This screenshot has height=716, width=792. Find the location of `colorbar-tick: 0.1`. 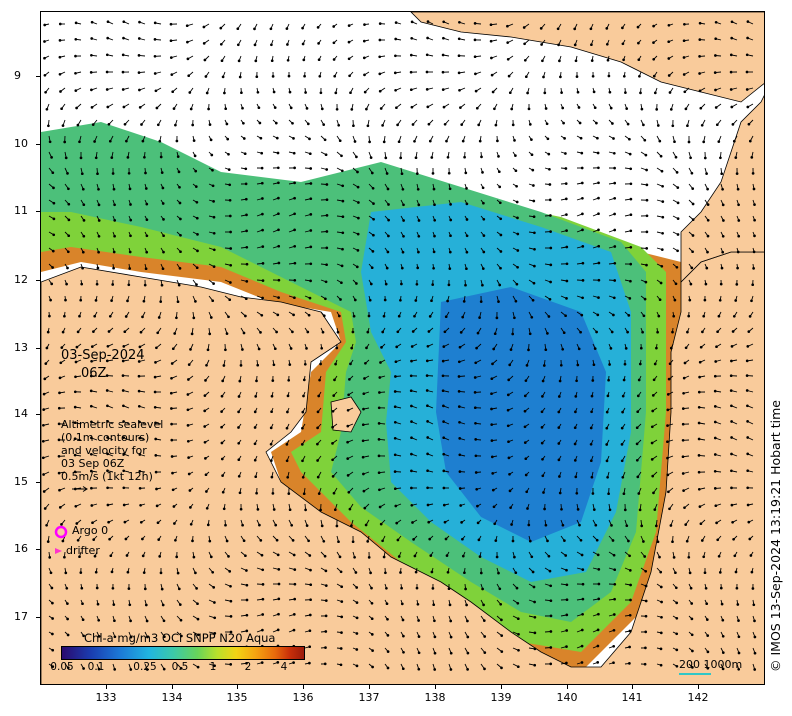

colorbar-tick: 0.1 is located at coordinates (96, 667).